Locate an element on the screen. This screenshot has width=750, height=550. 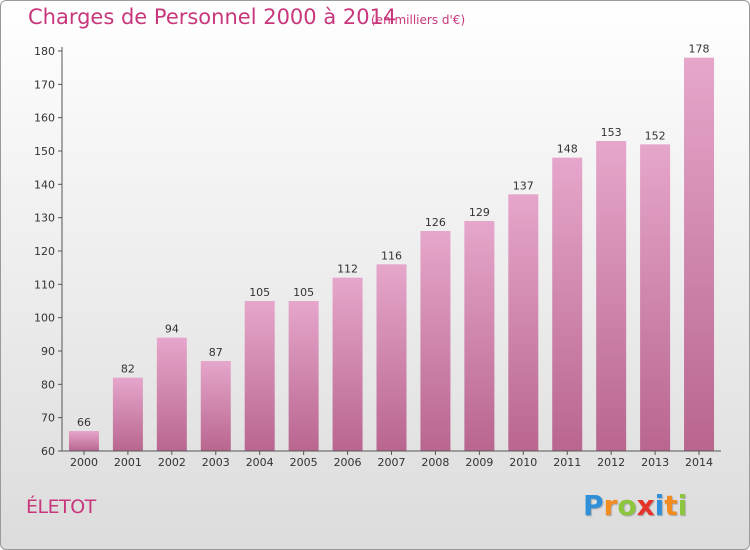
y-tick-label: 100 is located at coordinates (44, 318).